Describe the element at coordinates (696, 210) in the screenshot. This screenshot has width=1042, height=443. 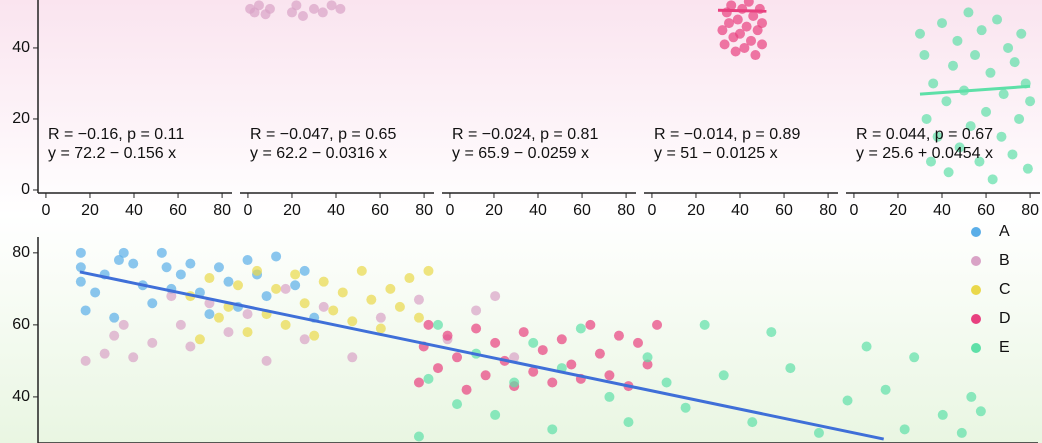
I see `x-tick-label: 20` at that location.